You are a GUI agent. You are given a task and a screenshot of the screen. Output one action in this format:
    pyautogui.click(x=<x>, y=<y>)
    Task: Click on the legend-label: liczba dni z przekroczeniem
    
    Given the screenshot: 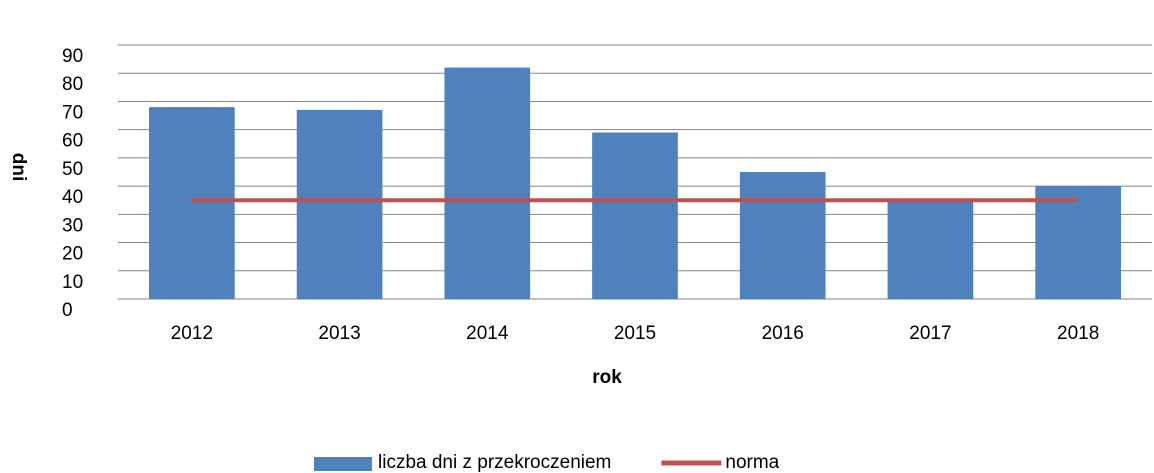 What is the action you would take?
    pyautogui.click(x=494, y=462)
    